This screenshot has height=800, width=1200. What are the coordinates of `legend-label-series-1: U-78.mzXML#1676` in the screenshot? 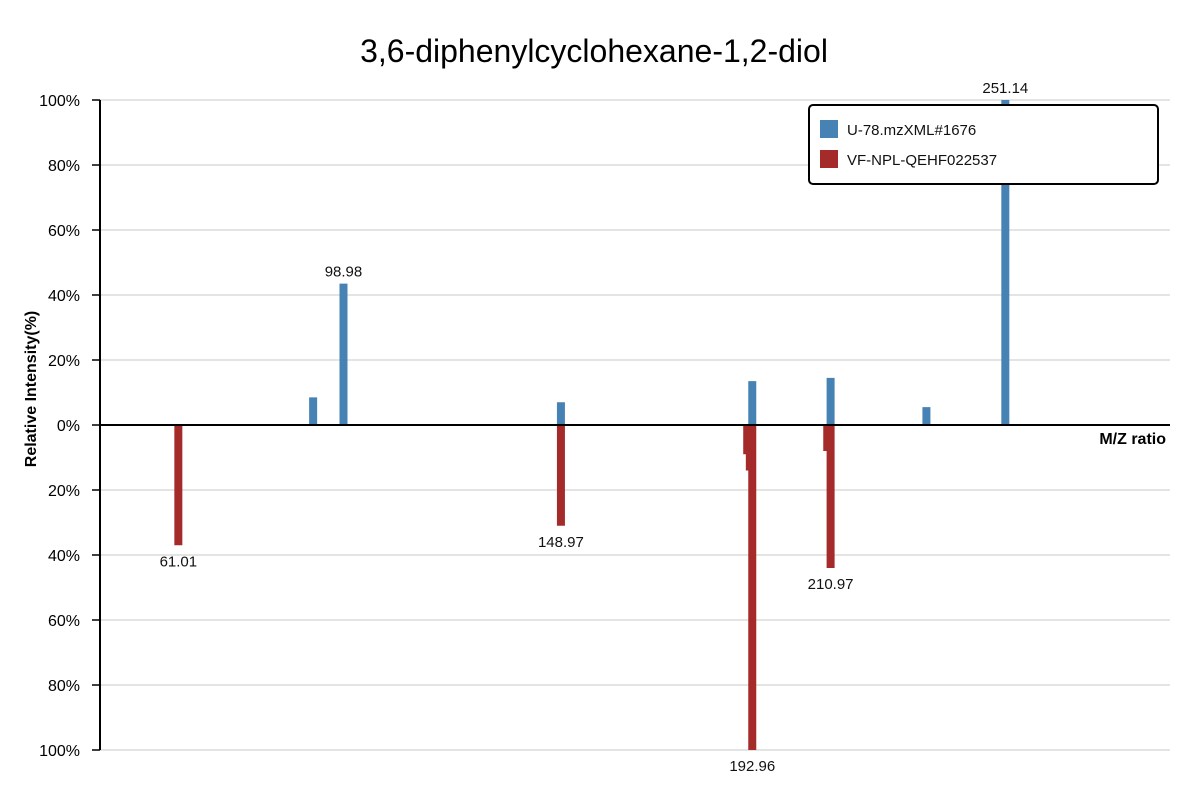 It's located at (911, 130).